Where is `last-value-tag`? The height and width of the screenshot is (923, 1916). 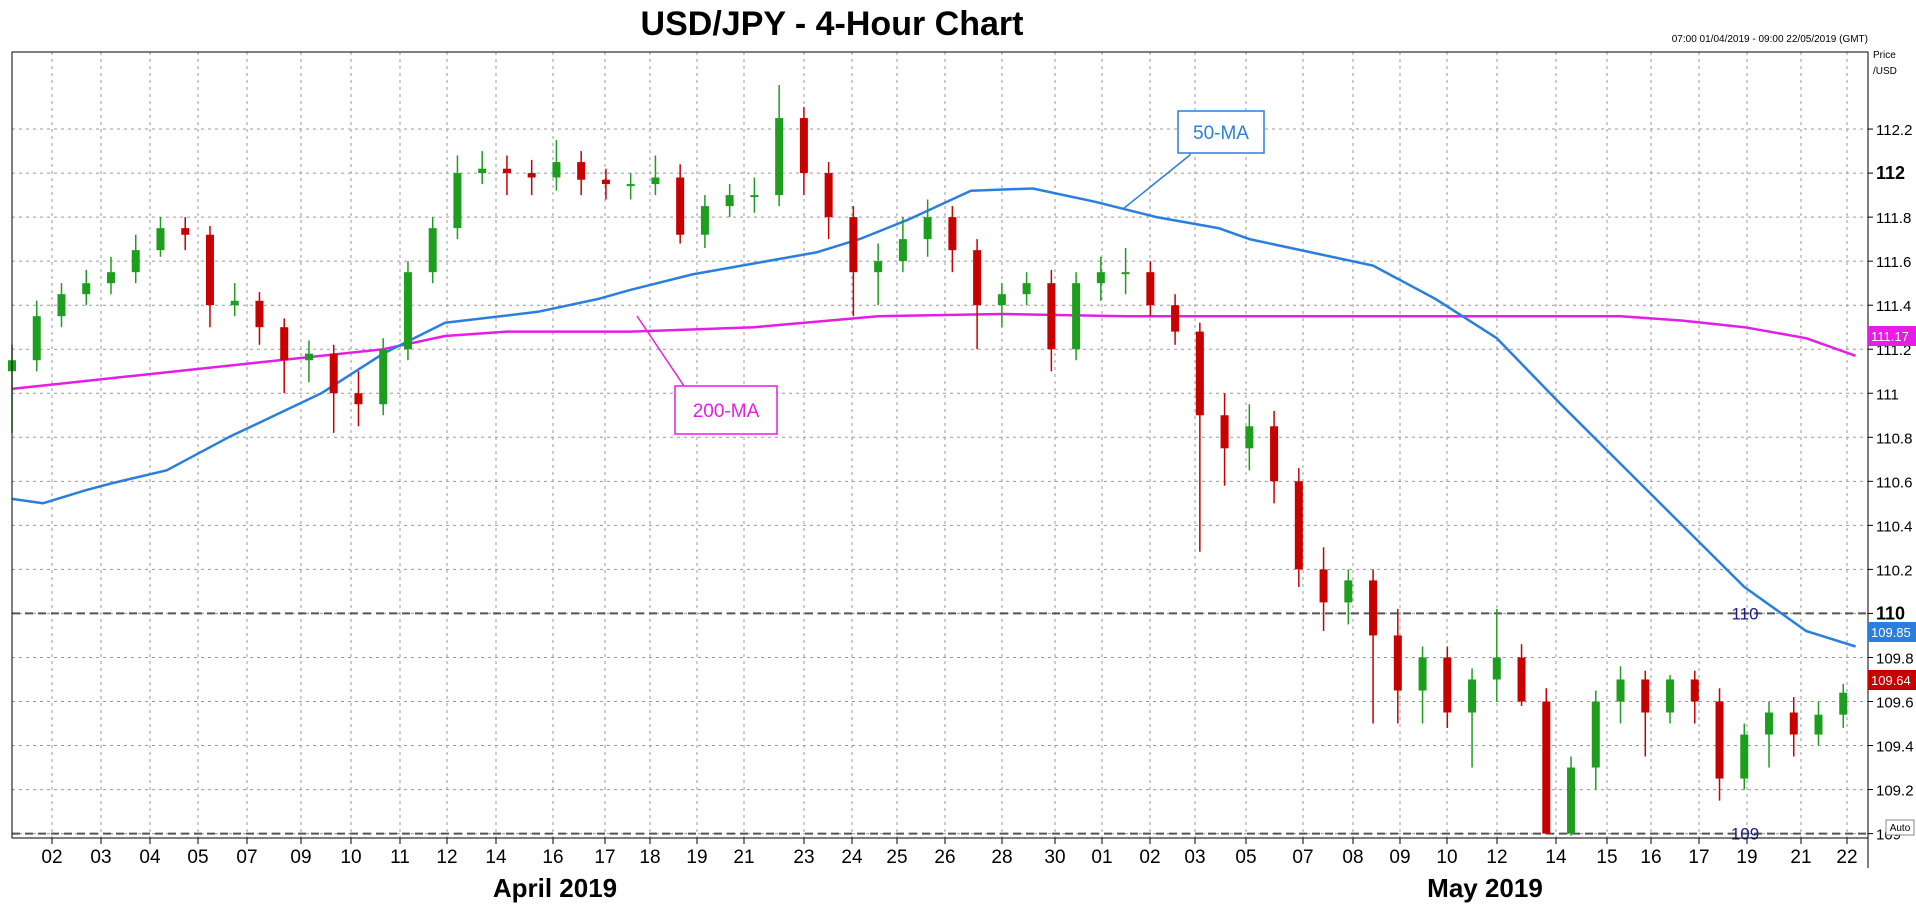
last-value-tag is located at coordinates (1892, 680).